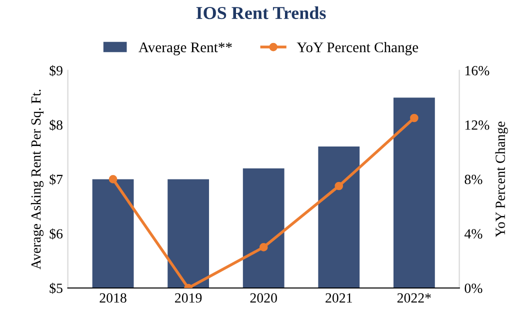  I want to click on y2-tick-label: 0%, so click(473, 288).